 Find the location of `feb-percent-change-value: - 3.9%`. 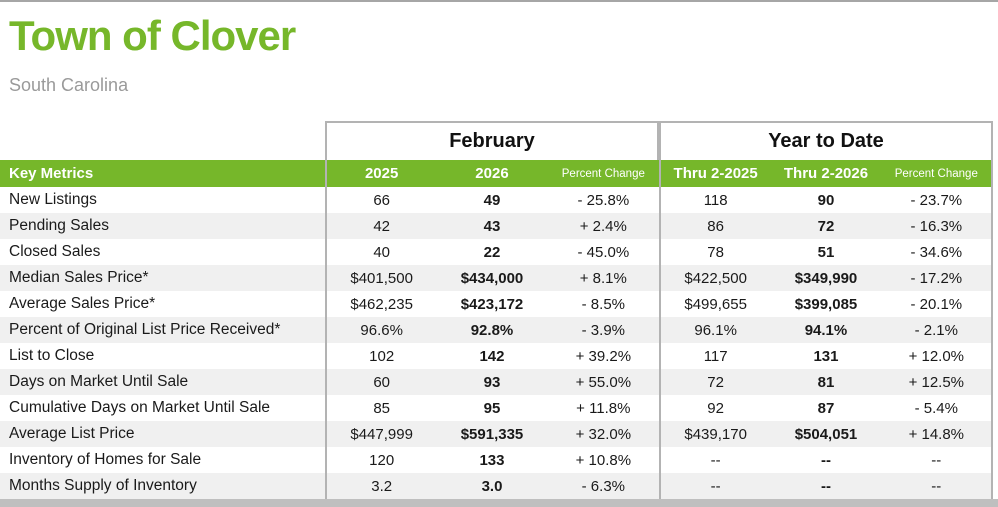

feb-percent-change-value: - 3.9% is located at coordinates (603, 330).